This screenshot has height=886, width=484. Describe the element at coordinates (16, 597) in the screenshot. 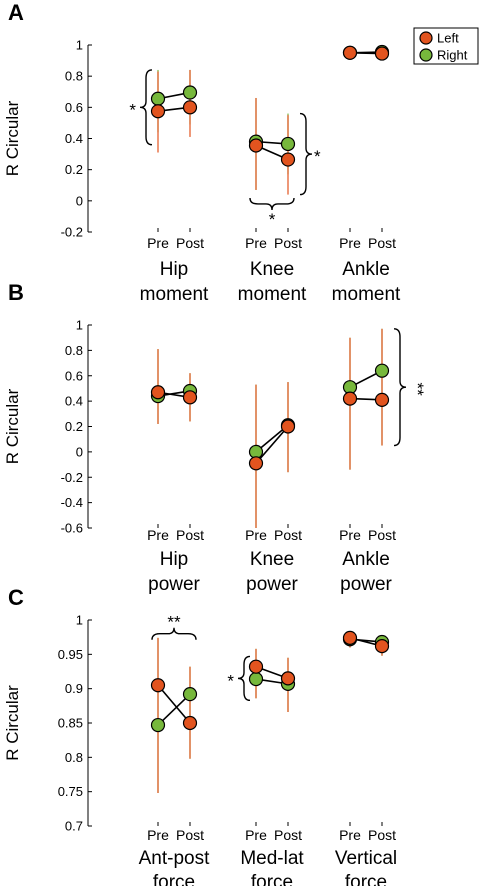

I see `panel-letter: C` at that location.